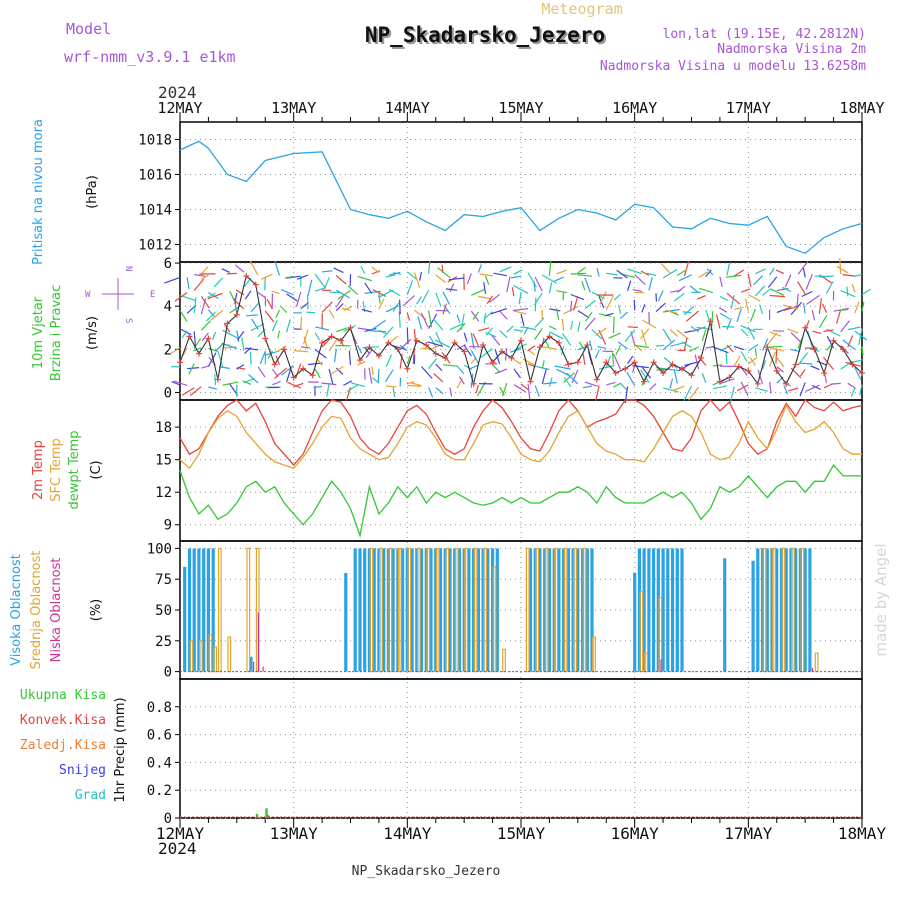 This screenshot has width=900, height=900. I want to click on temp-ytick-label: 15, so click(163, 461).